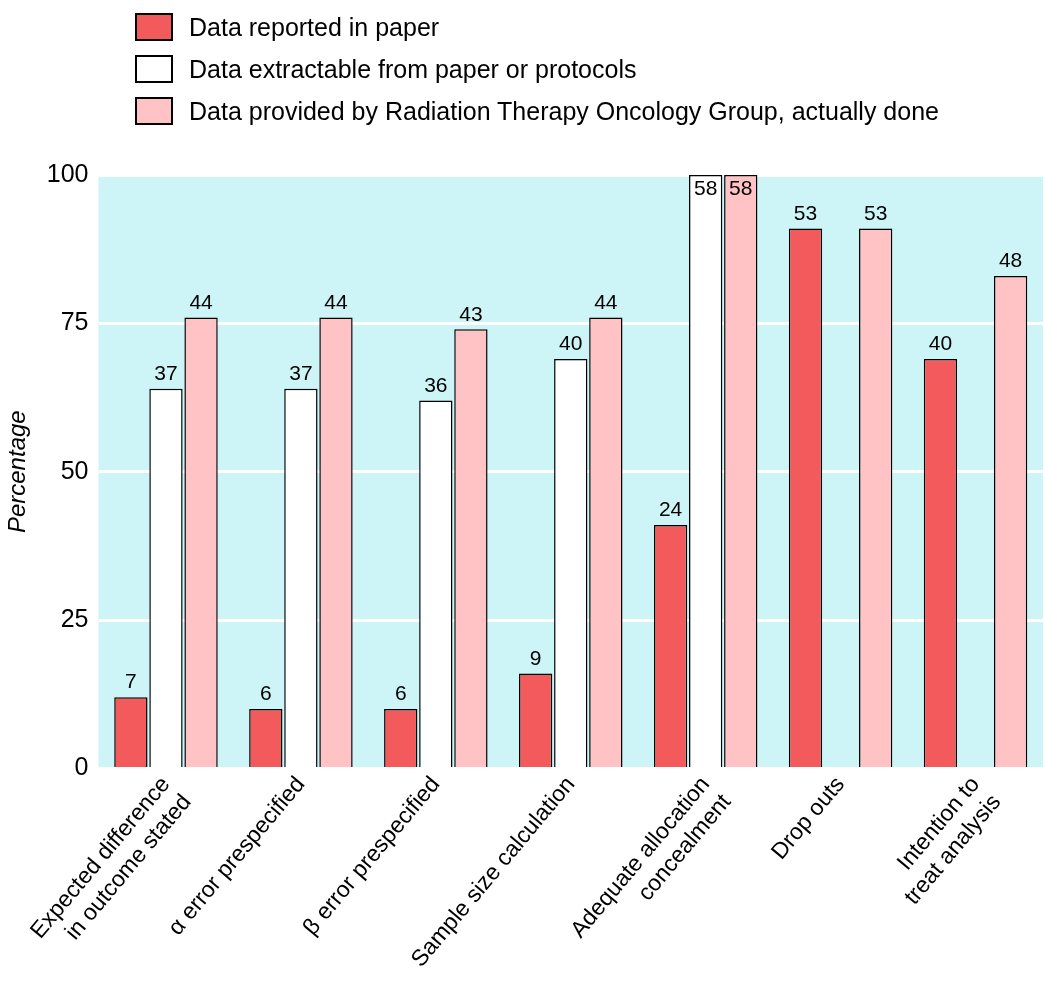 The image size is (1047, 994). What do you see at coordinates (131, 681) in the screenshot?
I see `annotation: 7` at bounding box center [131, 681].